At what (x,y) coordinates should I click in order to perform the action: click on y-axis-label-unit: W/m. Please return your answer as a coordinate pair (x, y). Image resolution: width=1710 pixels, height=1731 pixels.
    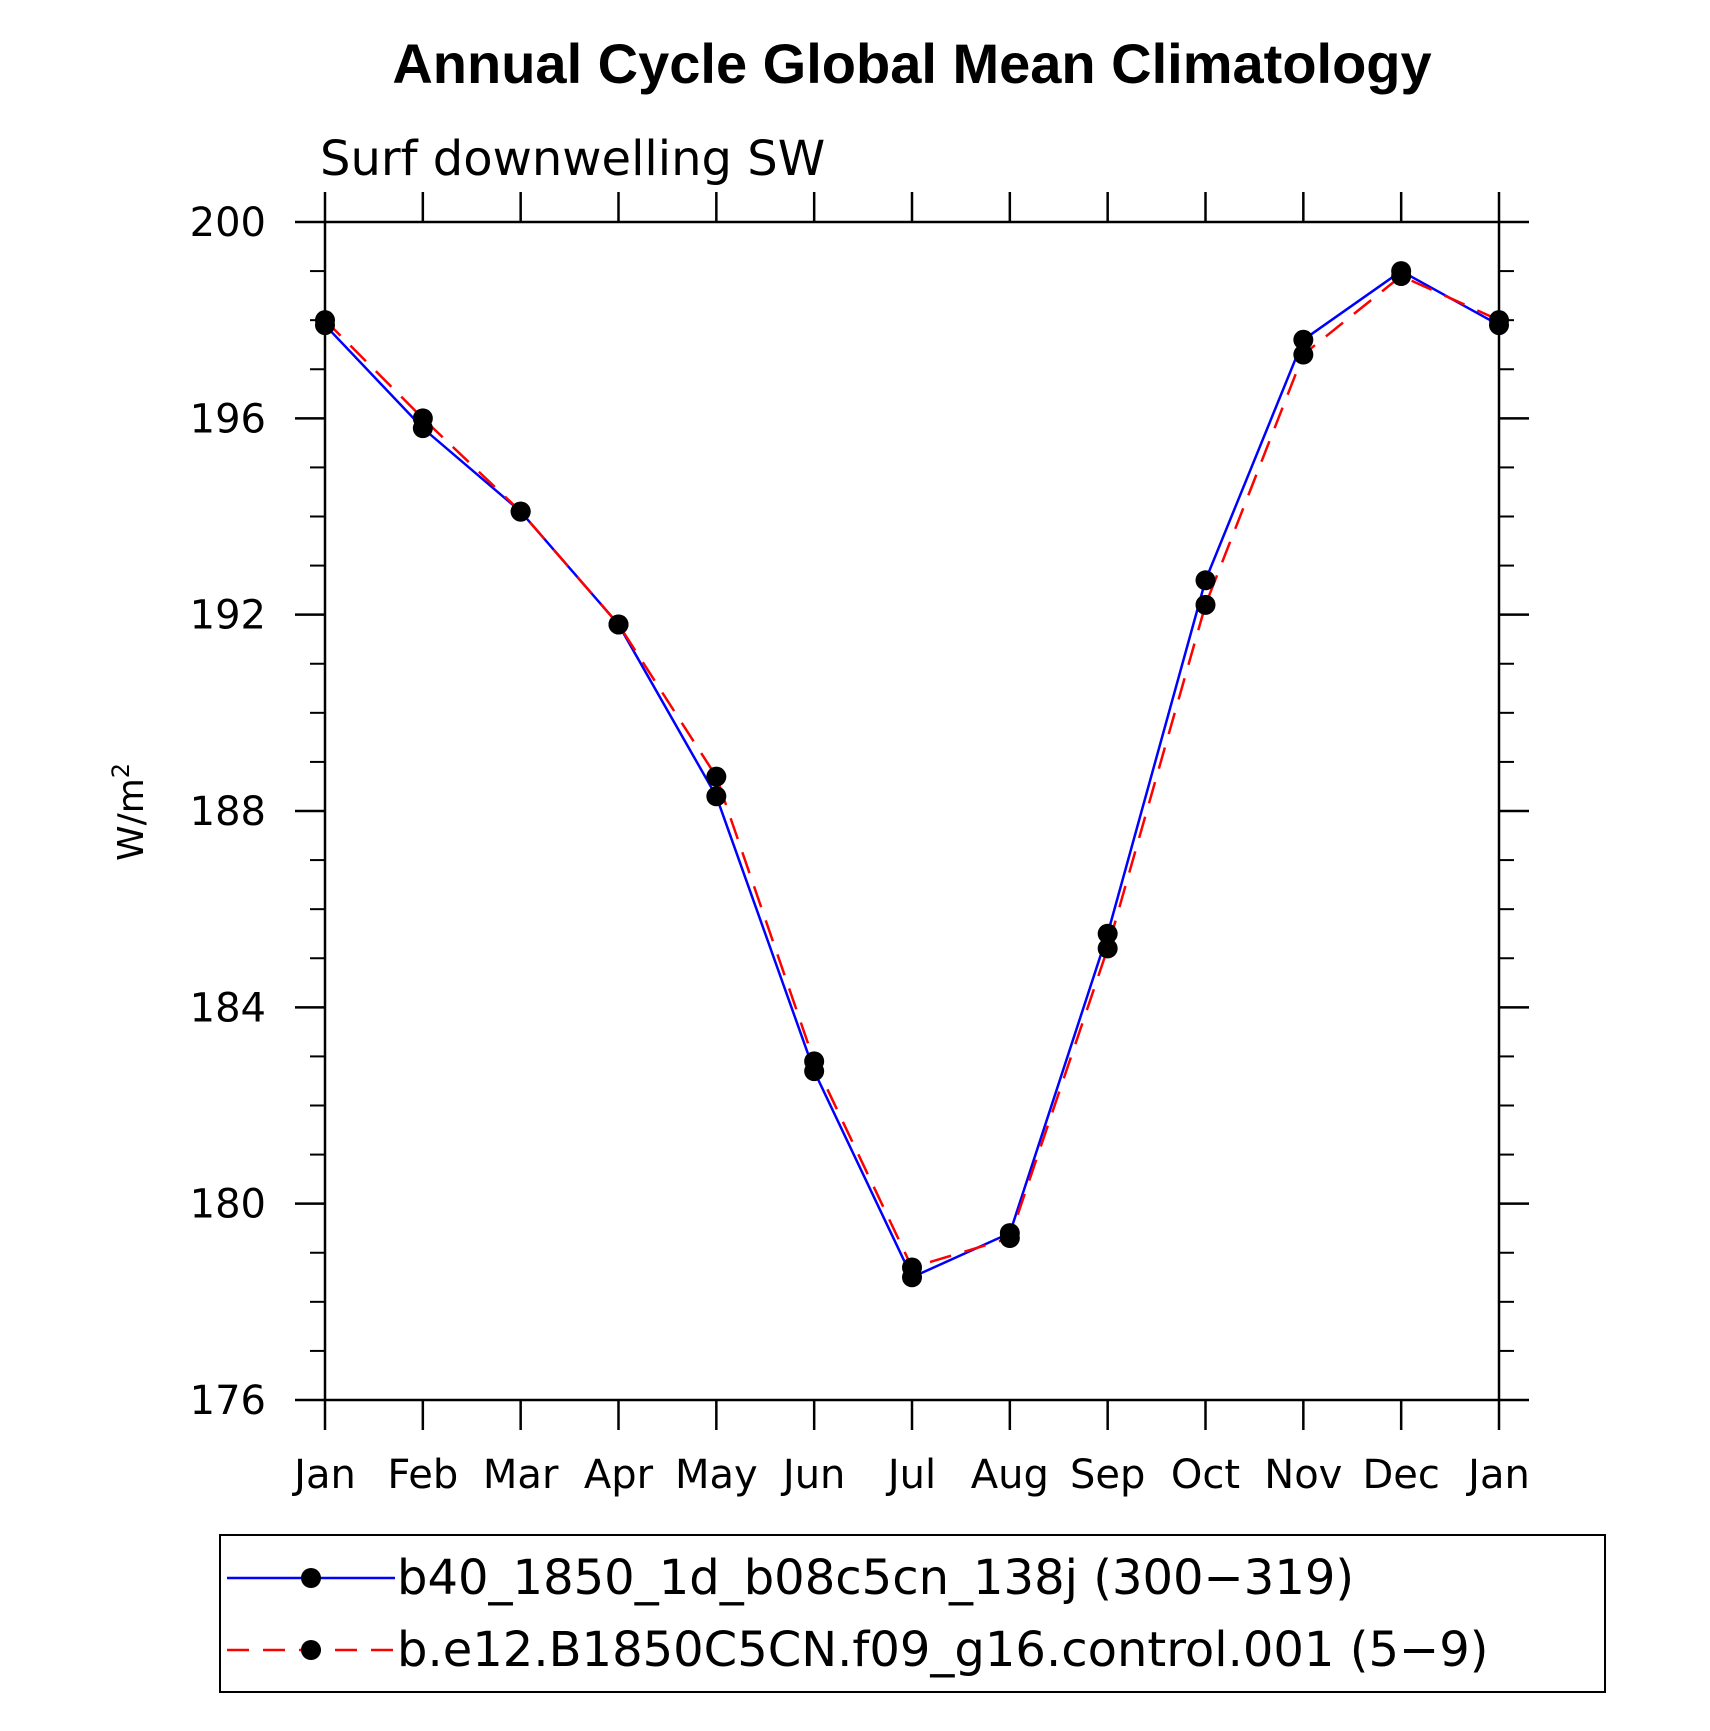
    Looking at the image, I should click on (131, 819).